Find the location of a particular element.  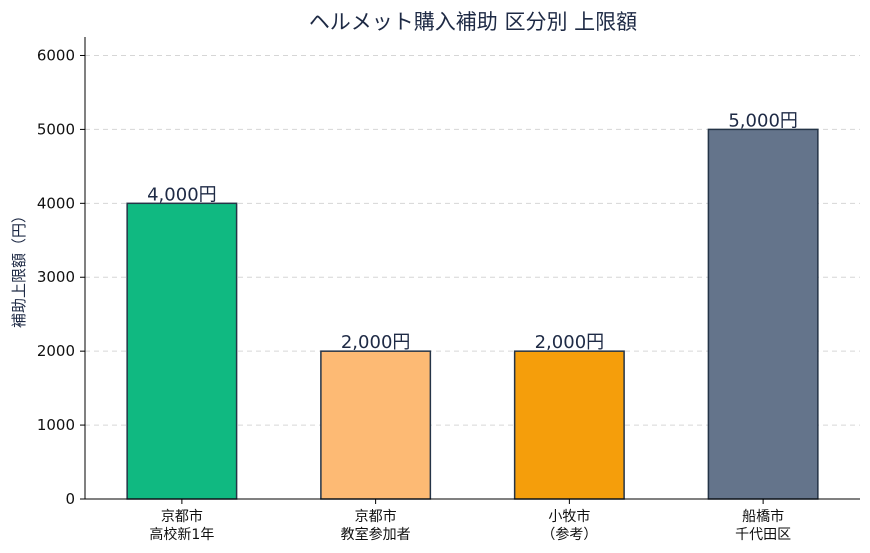

x-tick-label: 京都市高校新1年 is located at coordinates (181, 525).